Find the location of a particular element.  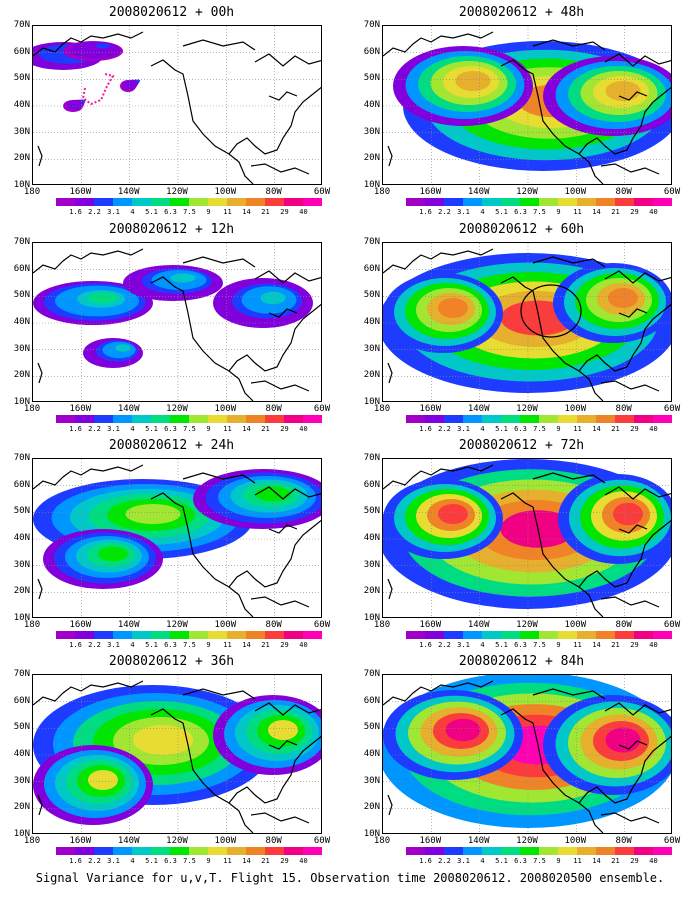

lat-tick-label: 50N is located at coordinates (21, 295).